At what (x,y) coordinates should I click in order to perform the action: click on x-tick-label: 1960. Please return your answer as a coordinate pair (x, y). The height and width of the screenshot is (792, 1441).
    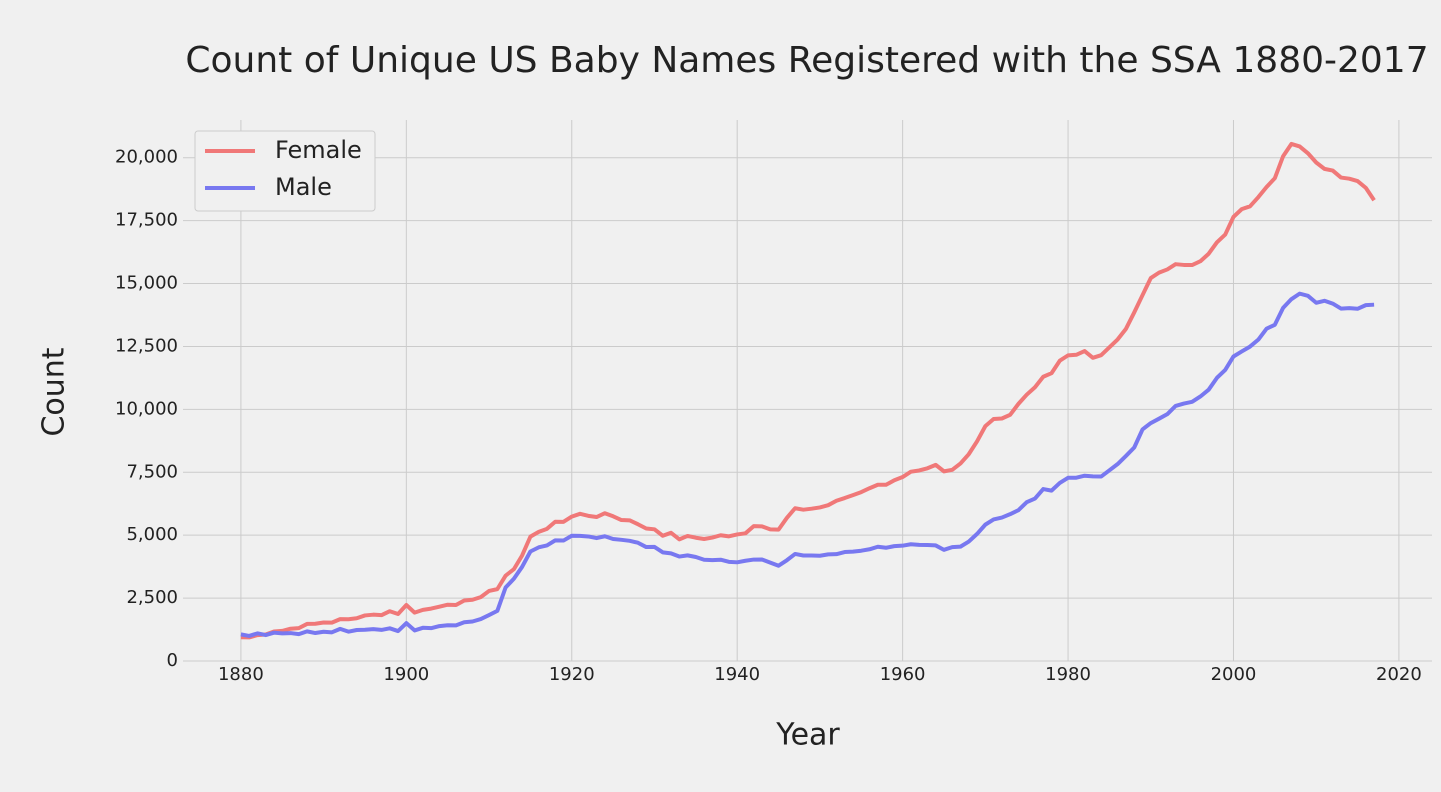
    Looking at the image, I should click on (903, 674).